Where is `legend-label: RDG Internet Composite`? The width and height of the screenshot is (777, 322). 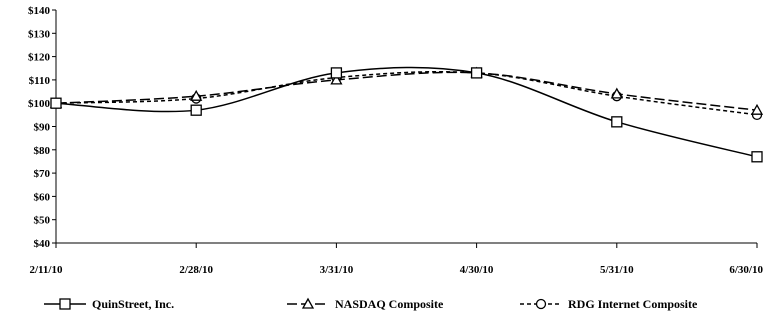 legend-label: RDG Internet Composite is located at coordinates (633, 304).